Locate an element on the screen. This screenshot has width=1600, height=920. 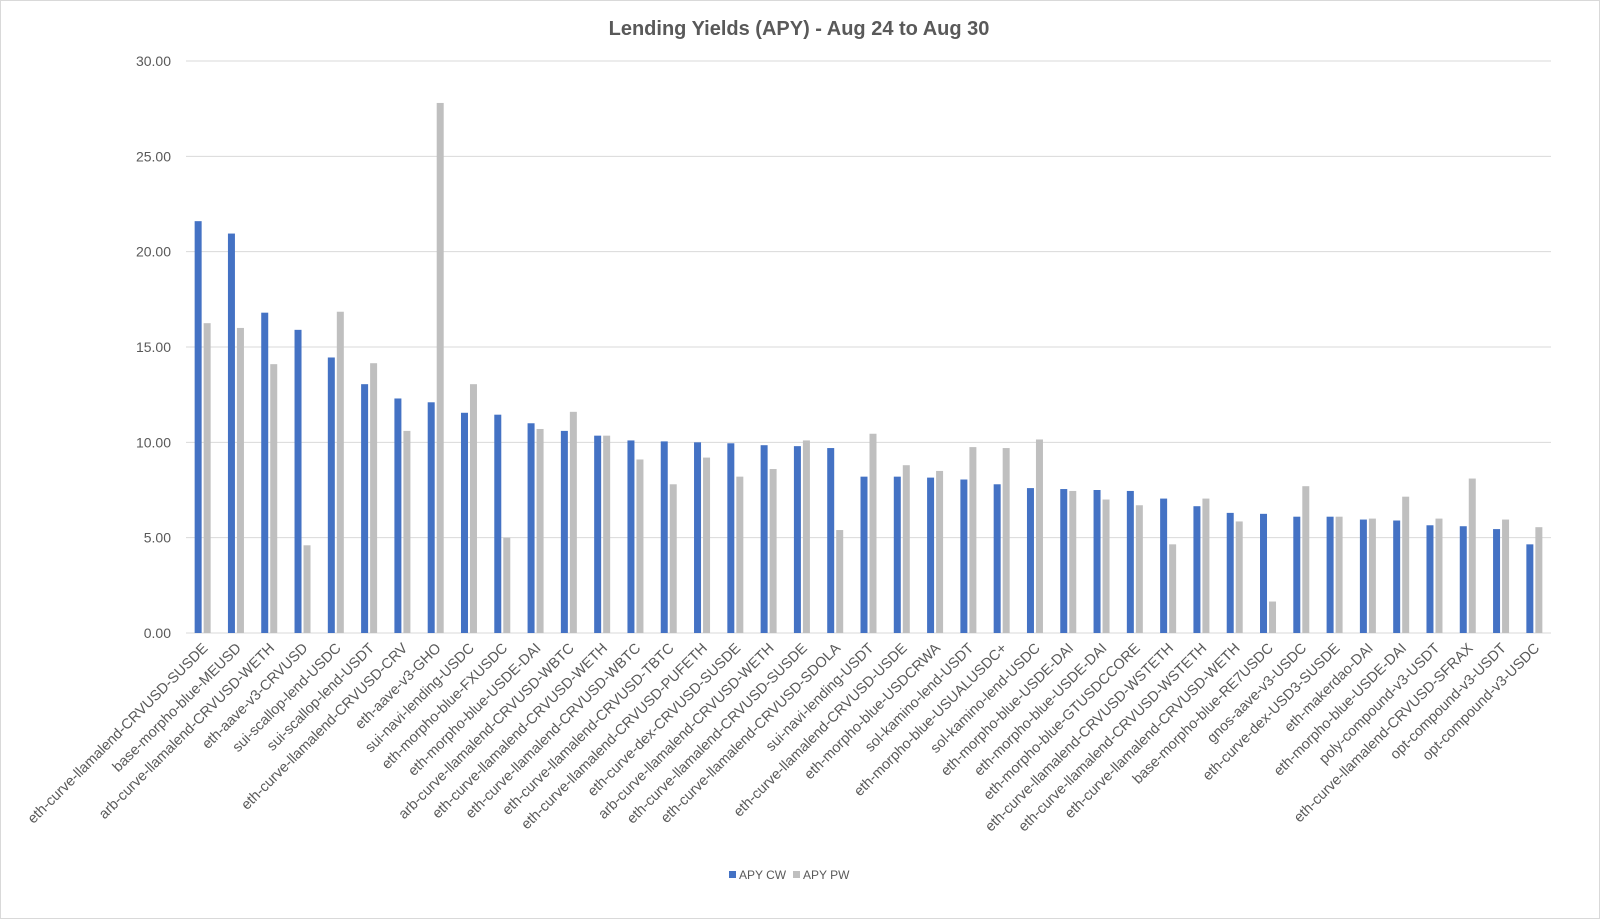
chart-title: Lending Yields (APY) - Aug 24 to Aug 30 is located at coordinates (799, 29).